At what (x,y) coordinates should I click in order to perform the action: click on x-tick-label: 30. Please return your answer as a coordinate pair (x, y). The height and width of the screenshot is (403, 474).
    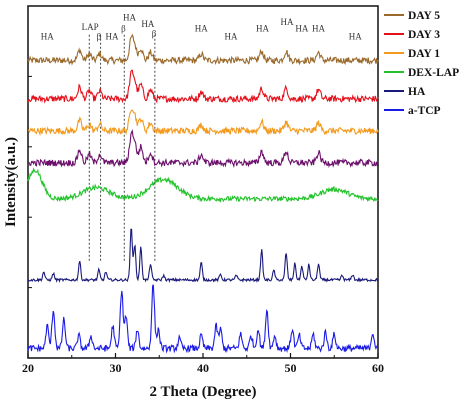
    Looking at the image, I should click on (116, 368).